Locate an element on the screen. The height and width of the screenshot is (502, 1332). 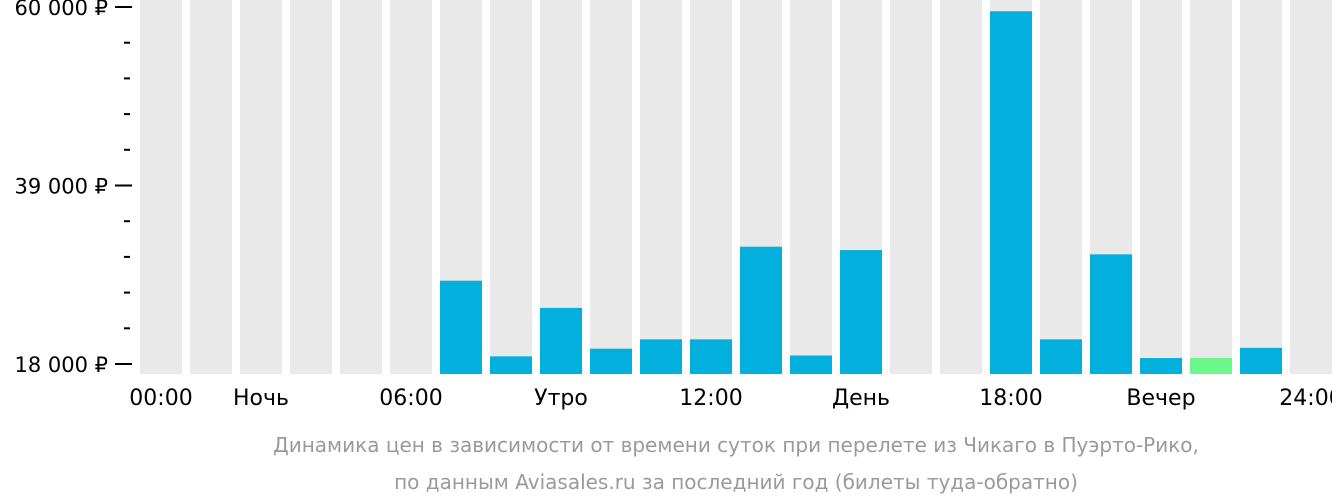
x-label-7: Вечер is located at coordinates (1160, 398).